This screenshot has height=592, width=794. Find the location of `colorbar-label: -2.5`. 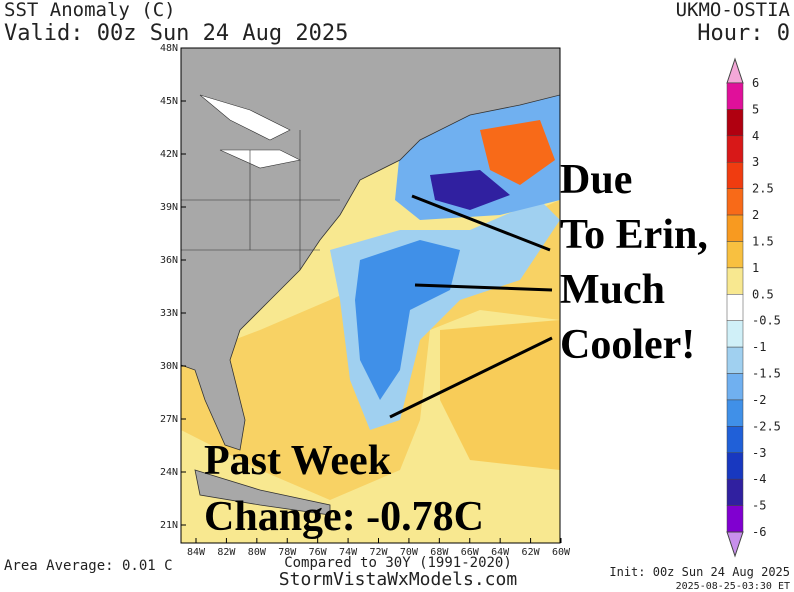

colorbar-label: -2.5 is located at coordinates (766, 426).